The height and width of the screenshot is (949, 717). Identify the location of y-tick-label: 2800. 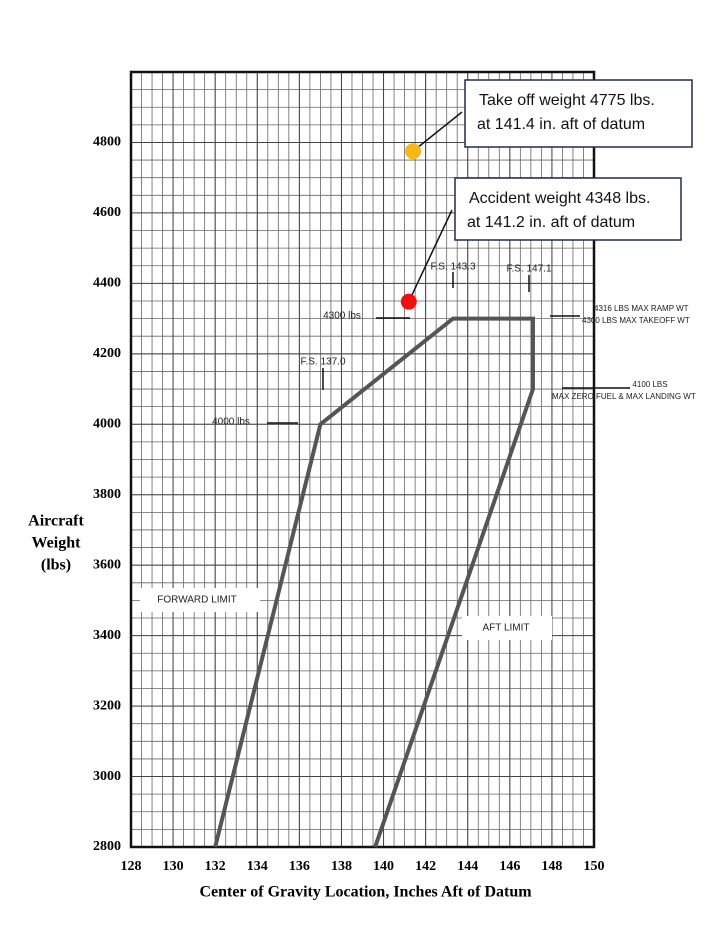
(107, 846).